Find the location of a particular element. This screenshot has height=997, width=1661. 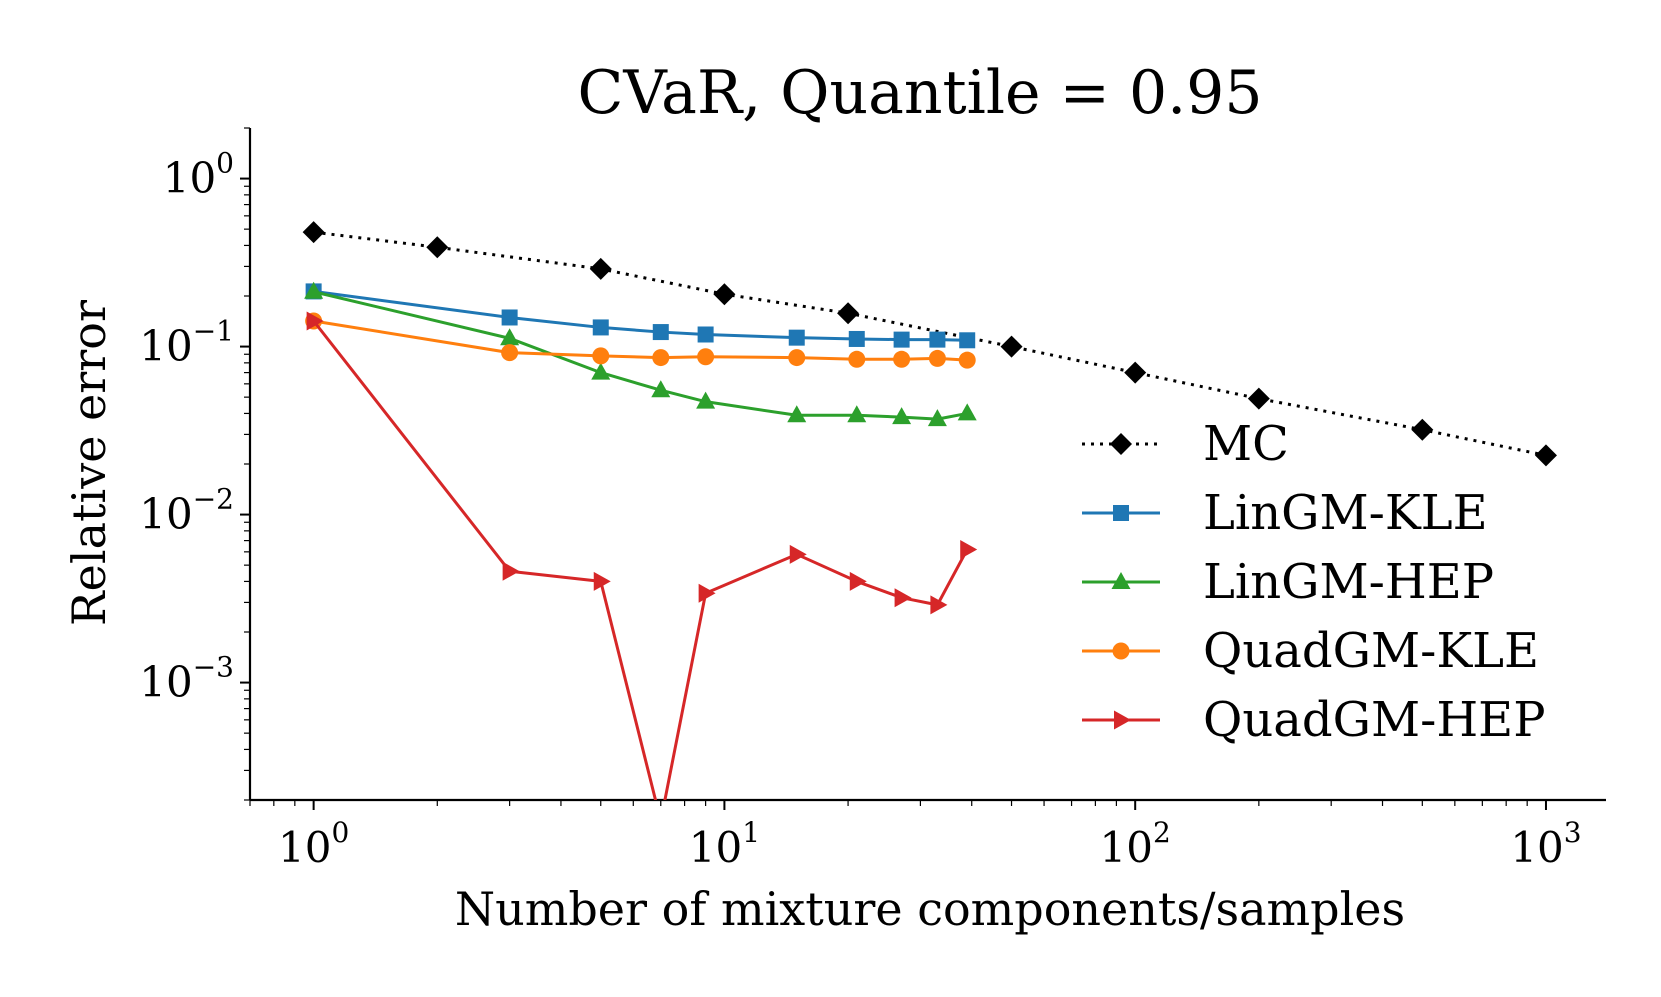

x-axis-label: Number of mixture components/samples is located at coordinates (930, 909).